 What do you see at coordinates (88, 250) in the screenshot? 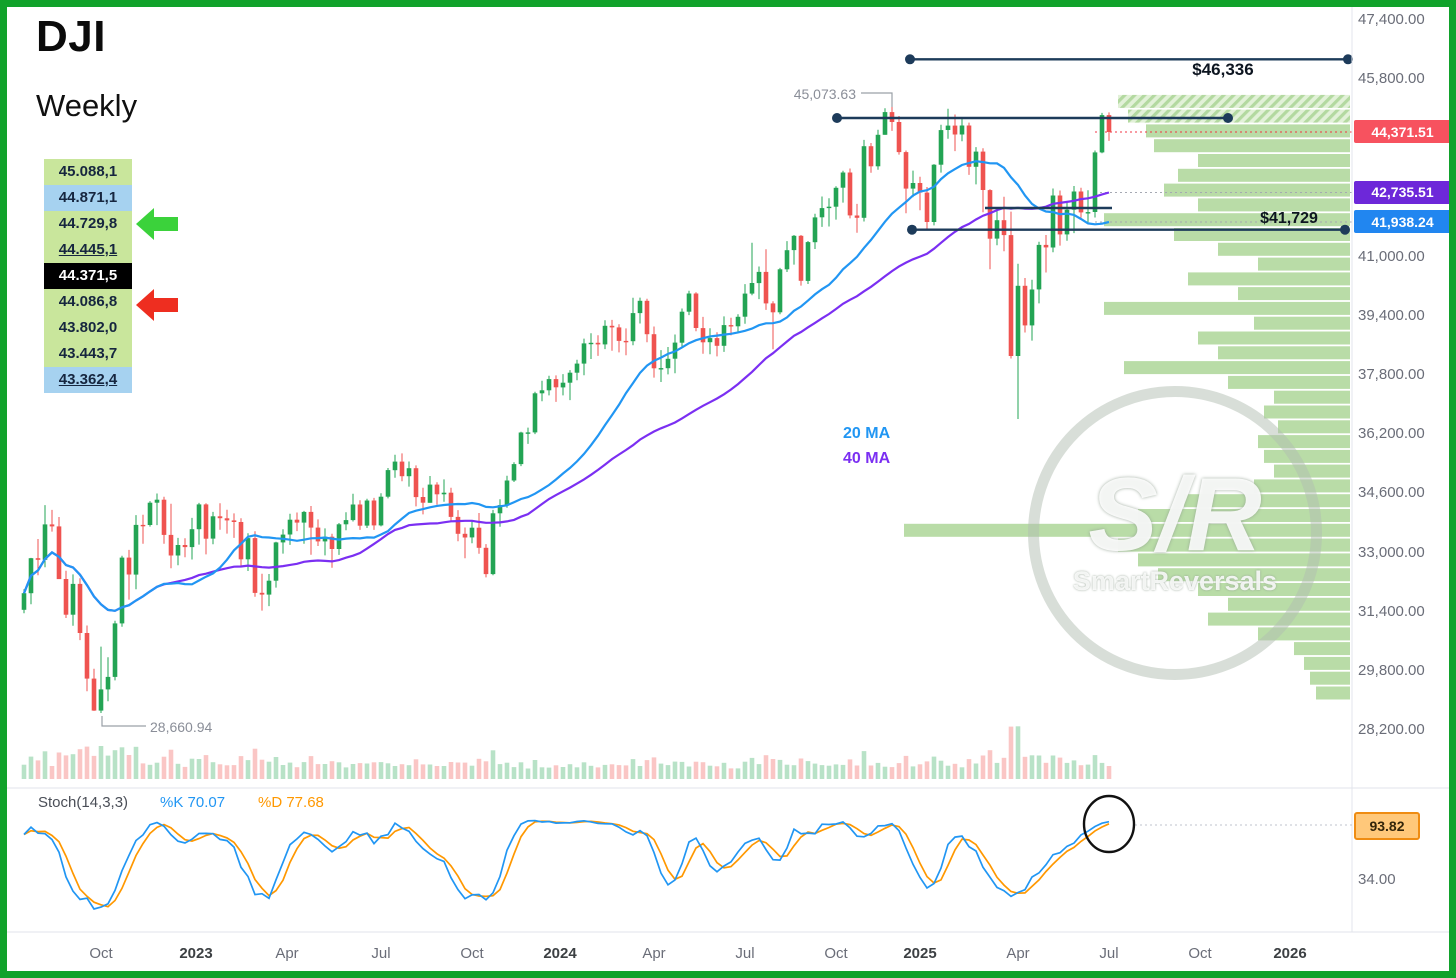
I see `price-ladder-row: 44.445,1` at bounding box center [88, 250].